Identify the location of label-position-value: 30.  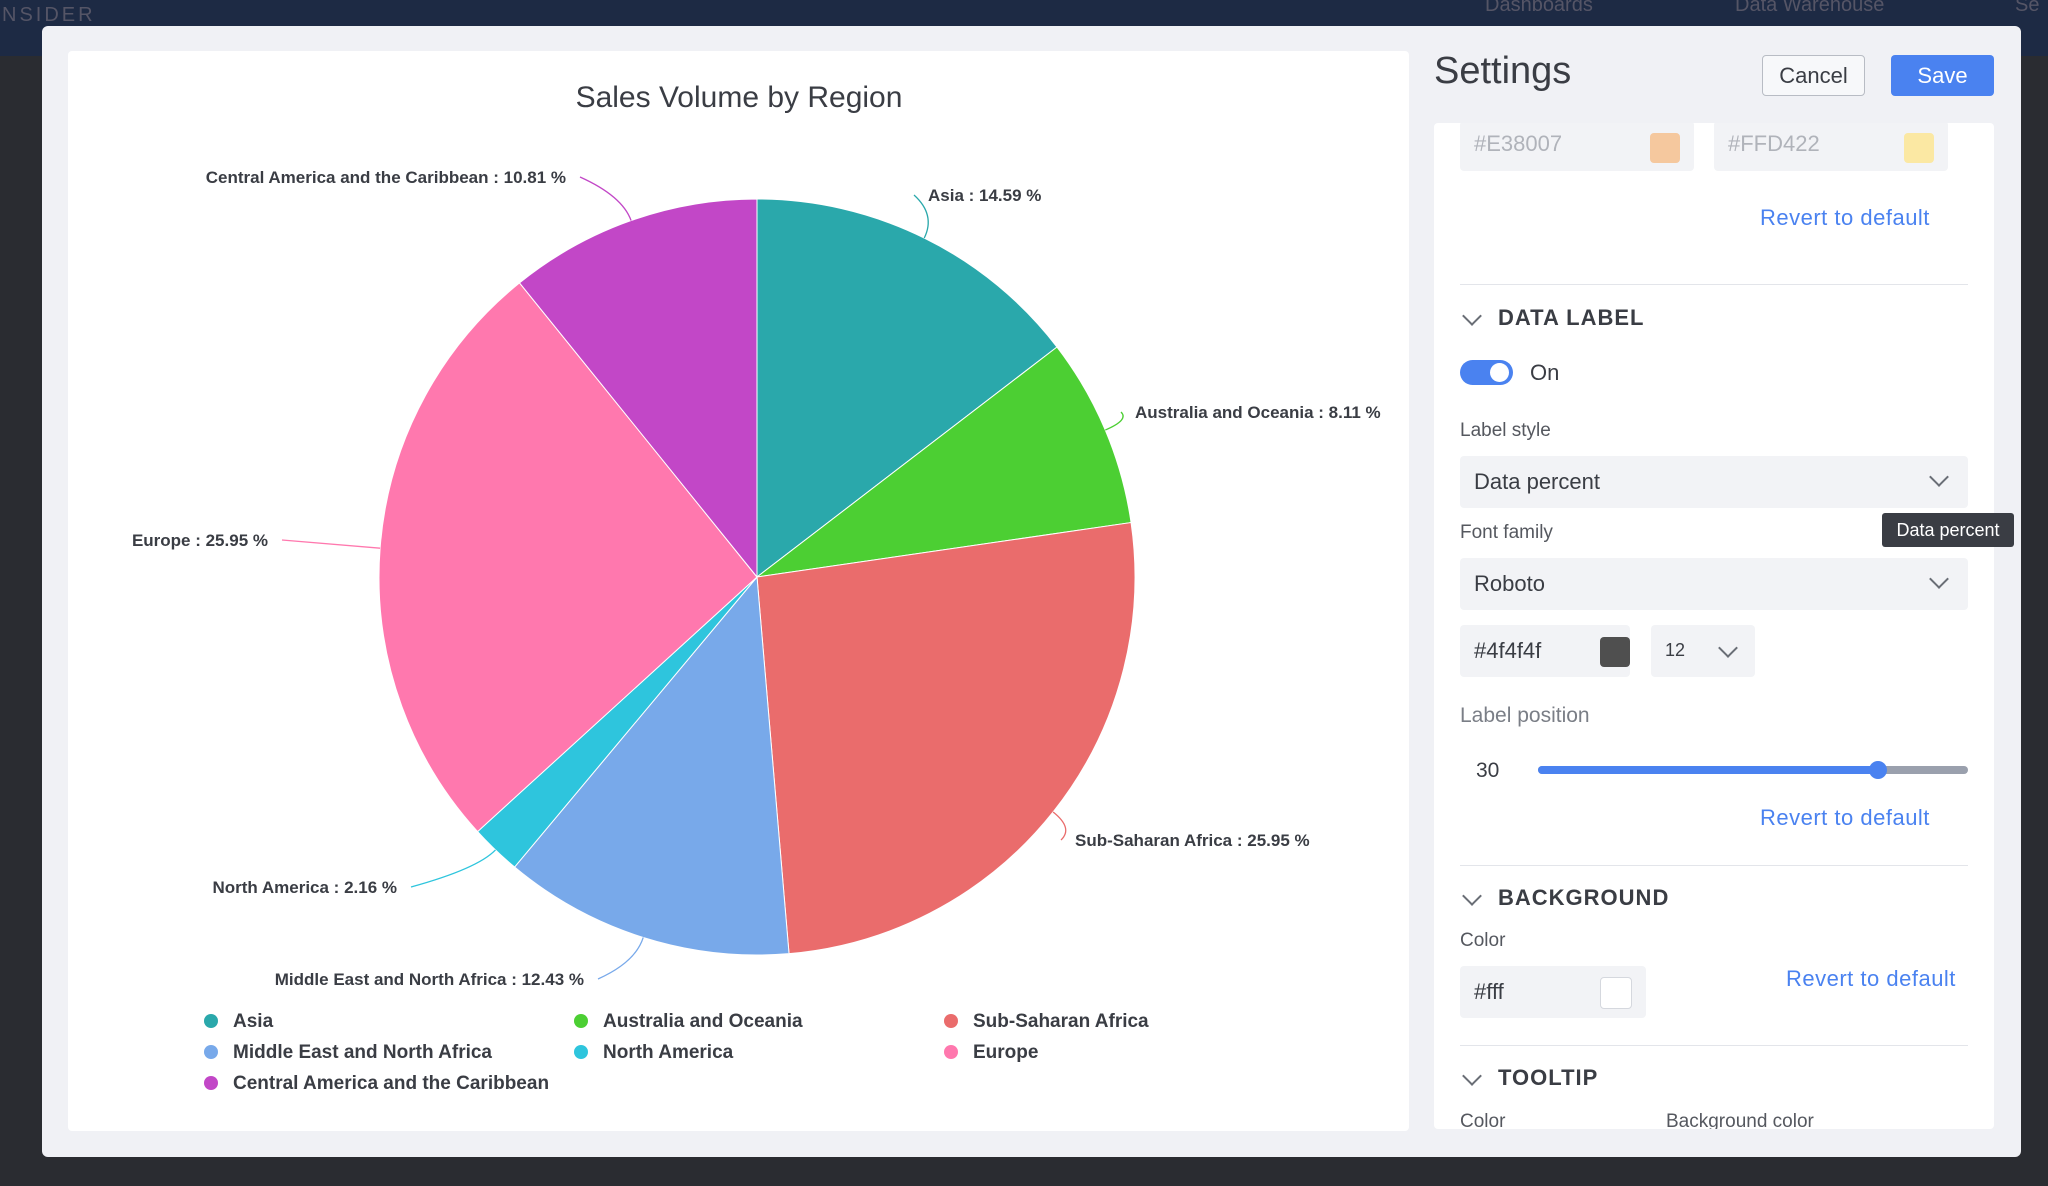
(1488, 770).